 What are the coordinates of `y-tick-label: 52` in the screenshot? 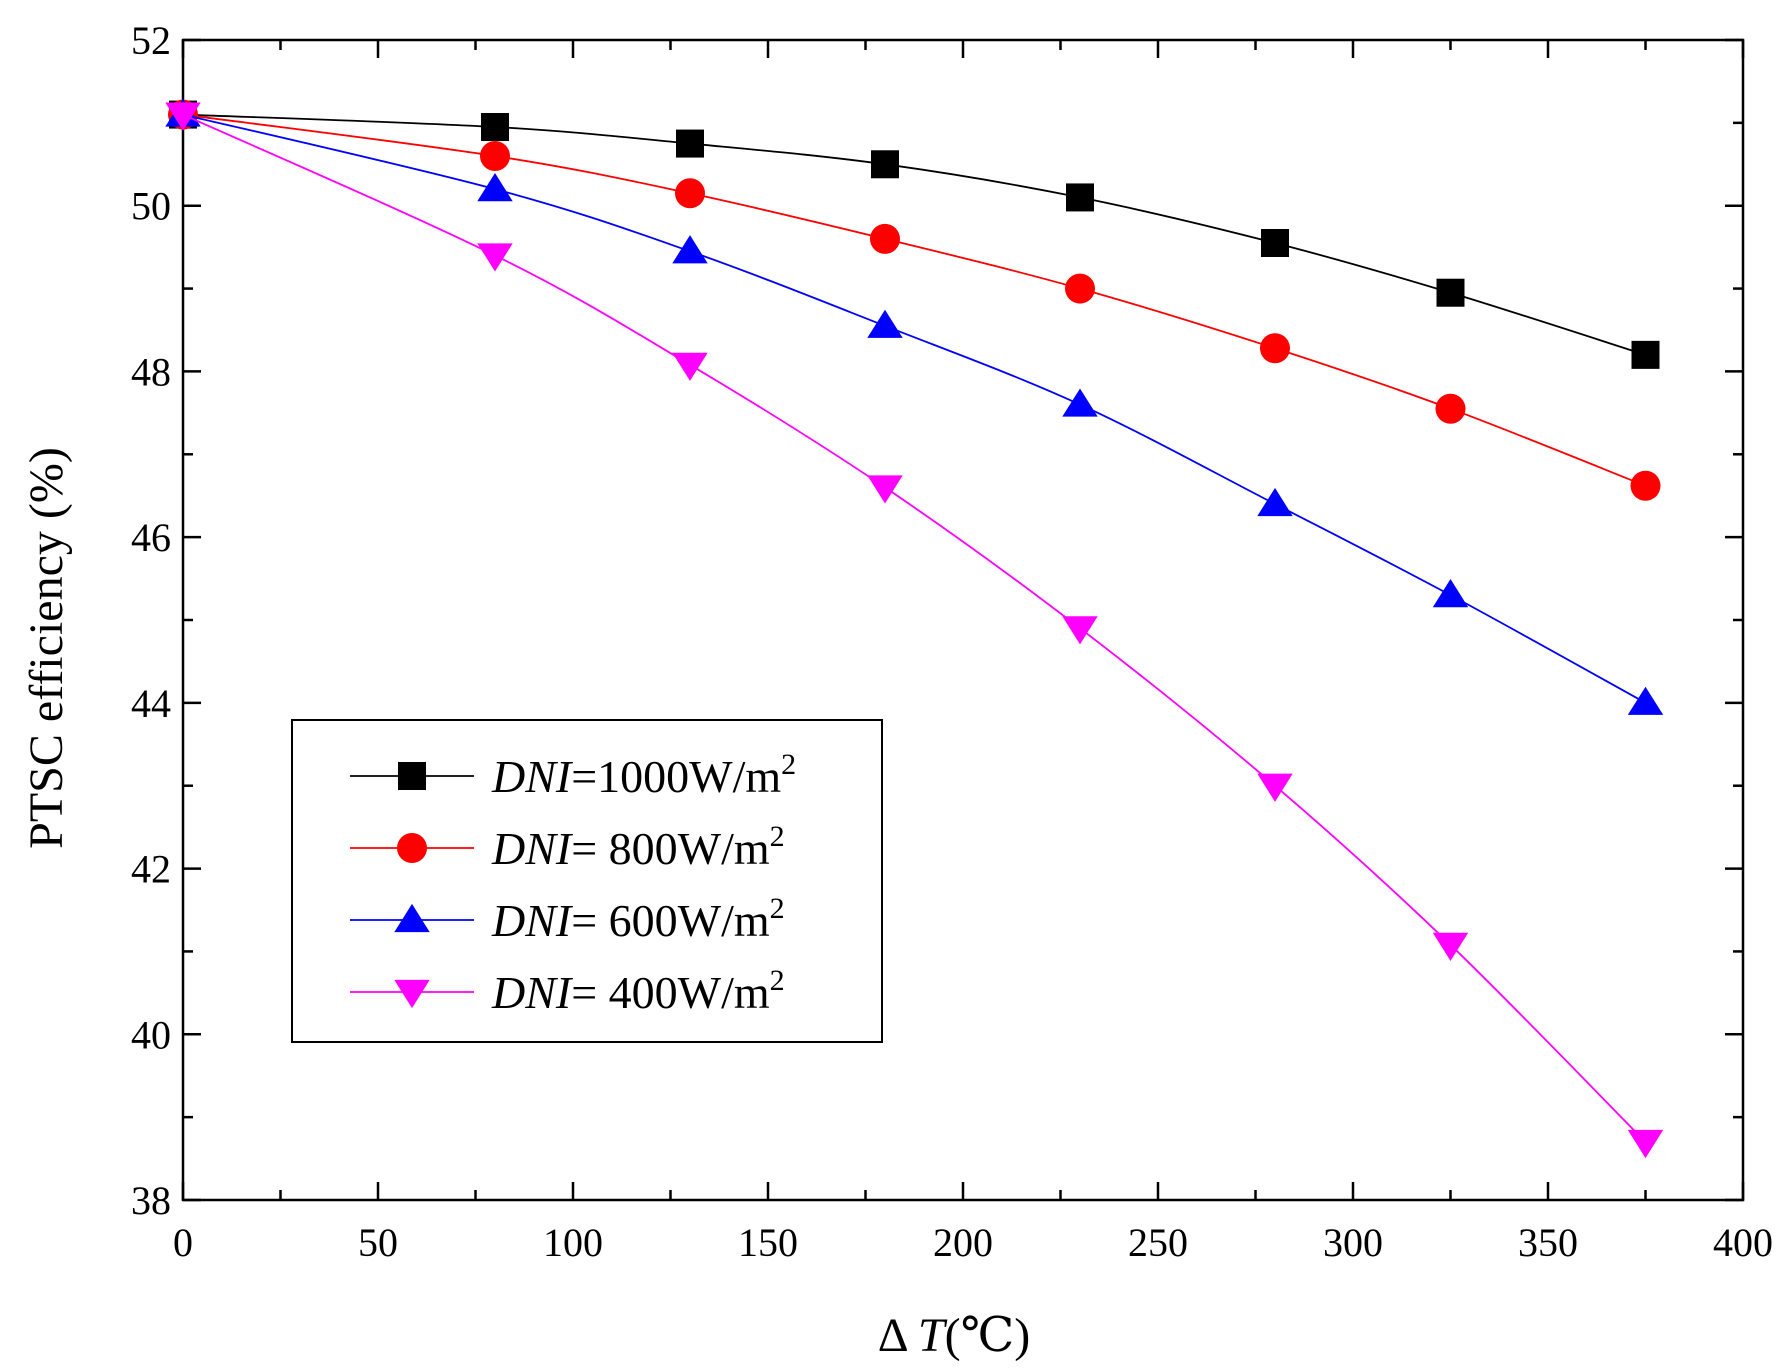 It's located at (151, 40).